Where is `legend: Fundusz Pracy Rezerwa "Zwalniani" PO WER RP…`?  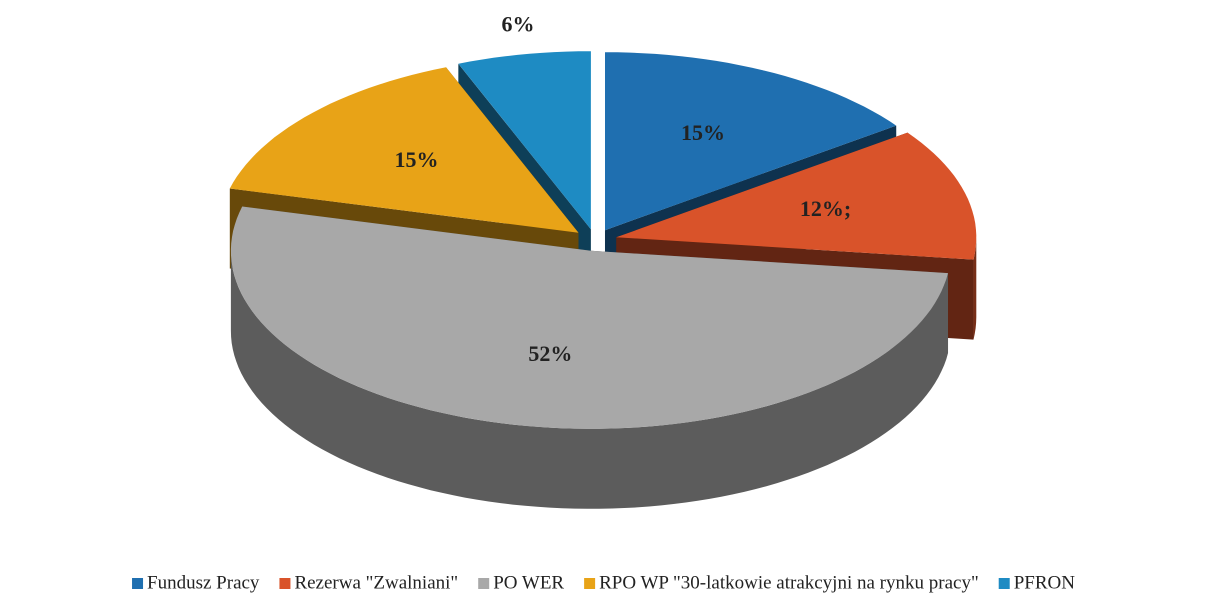
legend: Fundusz Pracy Rezerwa "Zwalniani" PO WER RP… is located at coordinates (603, 582).